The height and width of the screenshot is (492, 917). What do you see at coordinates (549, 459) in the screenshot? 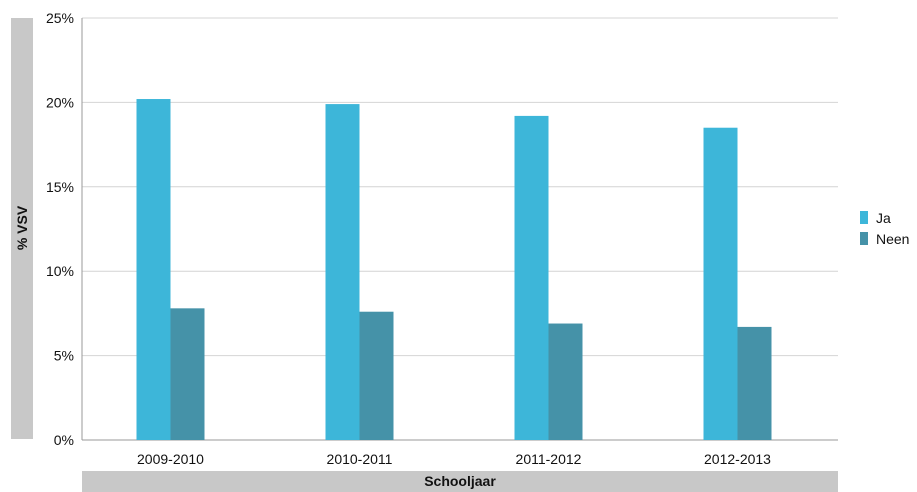
I see `x-tick-label: 2011-2012` at bounding box center [549, 459].